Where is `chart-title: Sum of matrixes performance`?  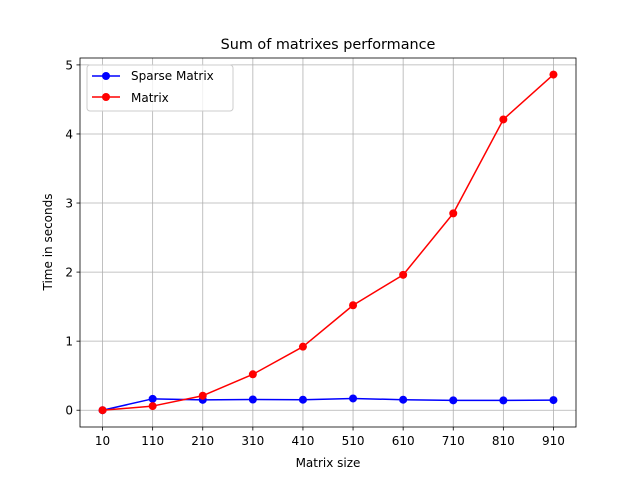 chart-title: Sum of matrixes performance is located at coordinates (328, 45).